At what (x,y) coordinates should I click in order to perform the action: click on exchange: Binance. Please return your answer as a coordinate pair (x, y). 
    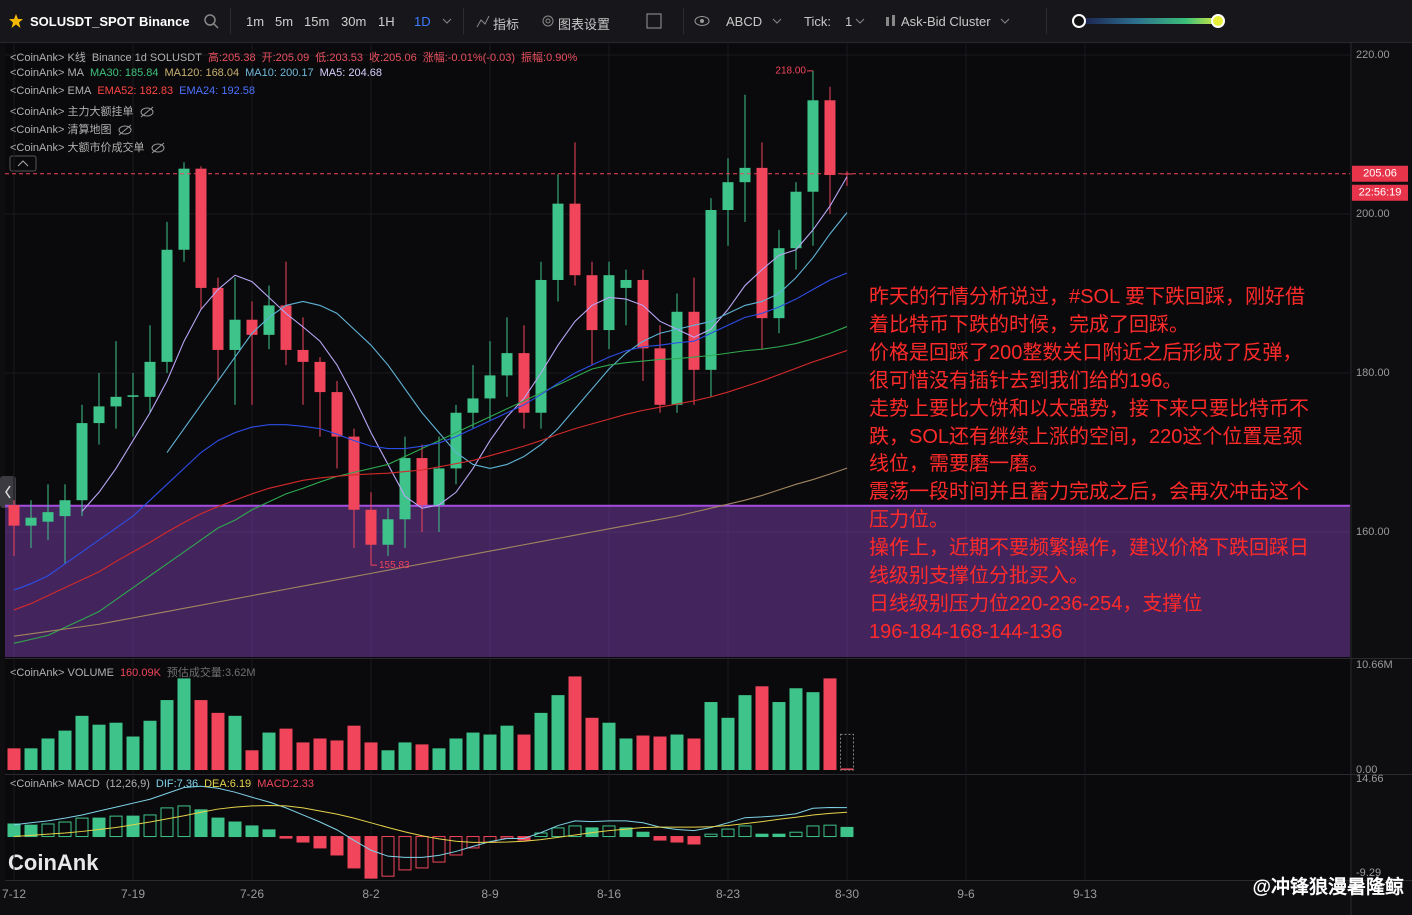
    Looking at the image, I should click on (164, 21).